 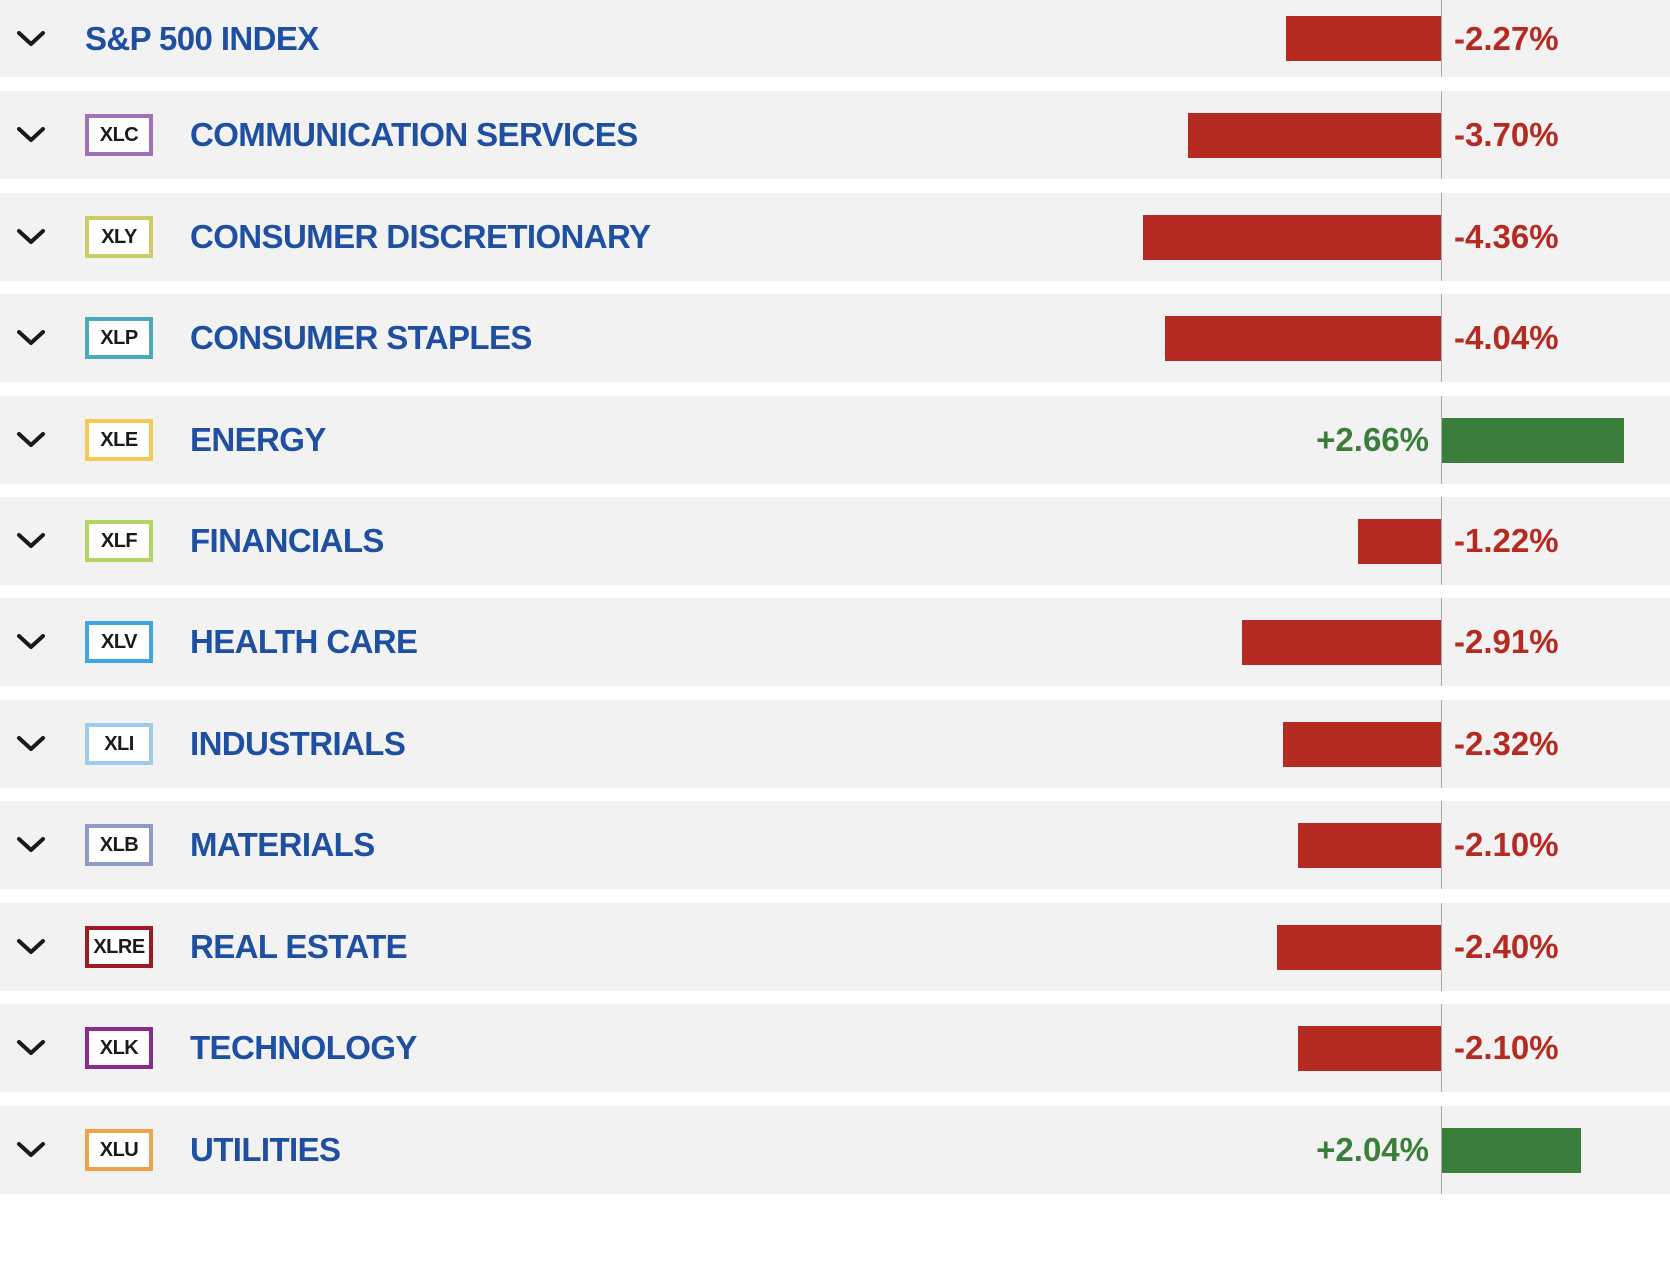 What do you see at coordinates (835, 1150) in the screenshot?
I see `sector-row-utilities: XLU UTILITIES +2.04%` at bounding box center [835, 1150].